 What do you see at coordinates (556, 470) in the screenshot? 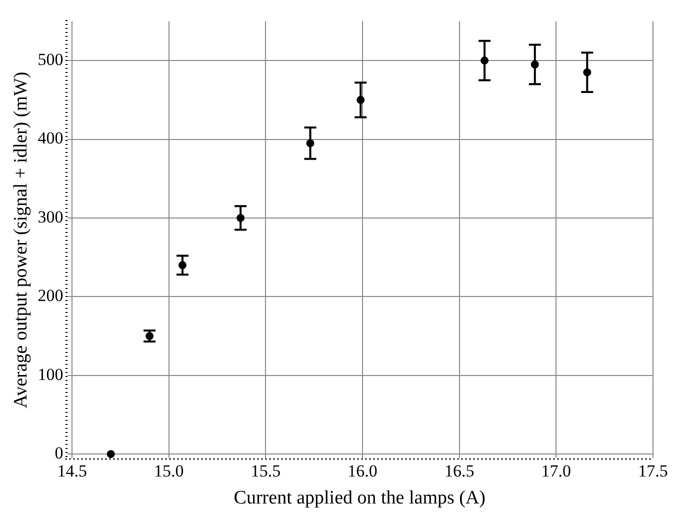
I see `x-tick-label: 17.0` at bounding box center [556, 470].